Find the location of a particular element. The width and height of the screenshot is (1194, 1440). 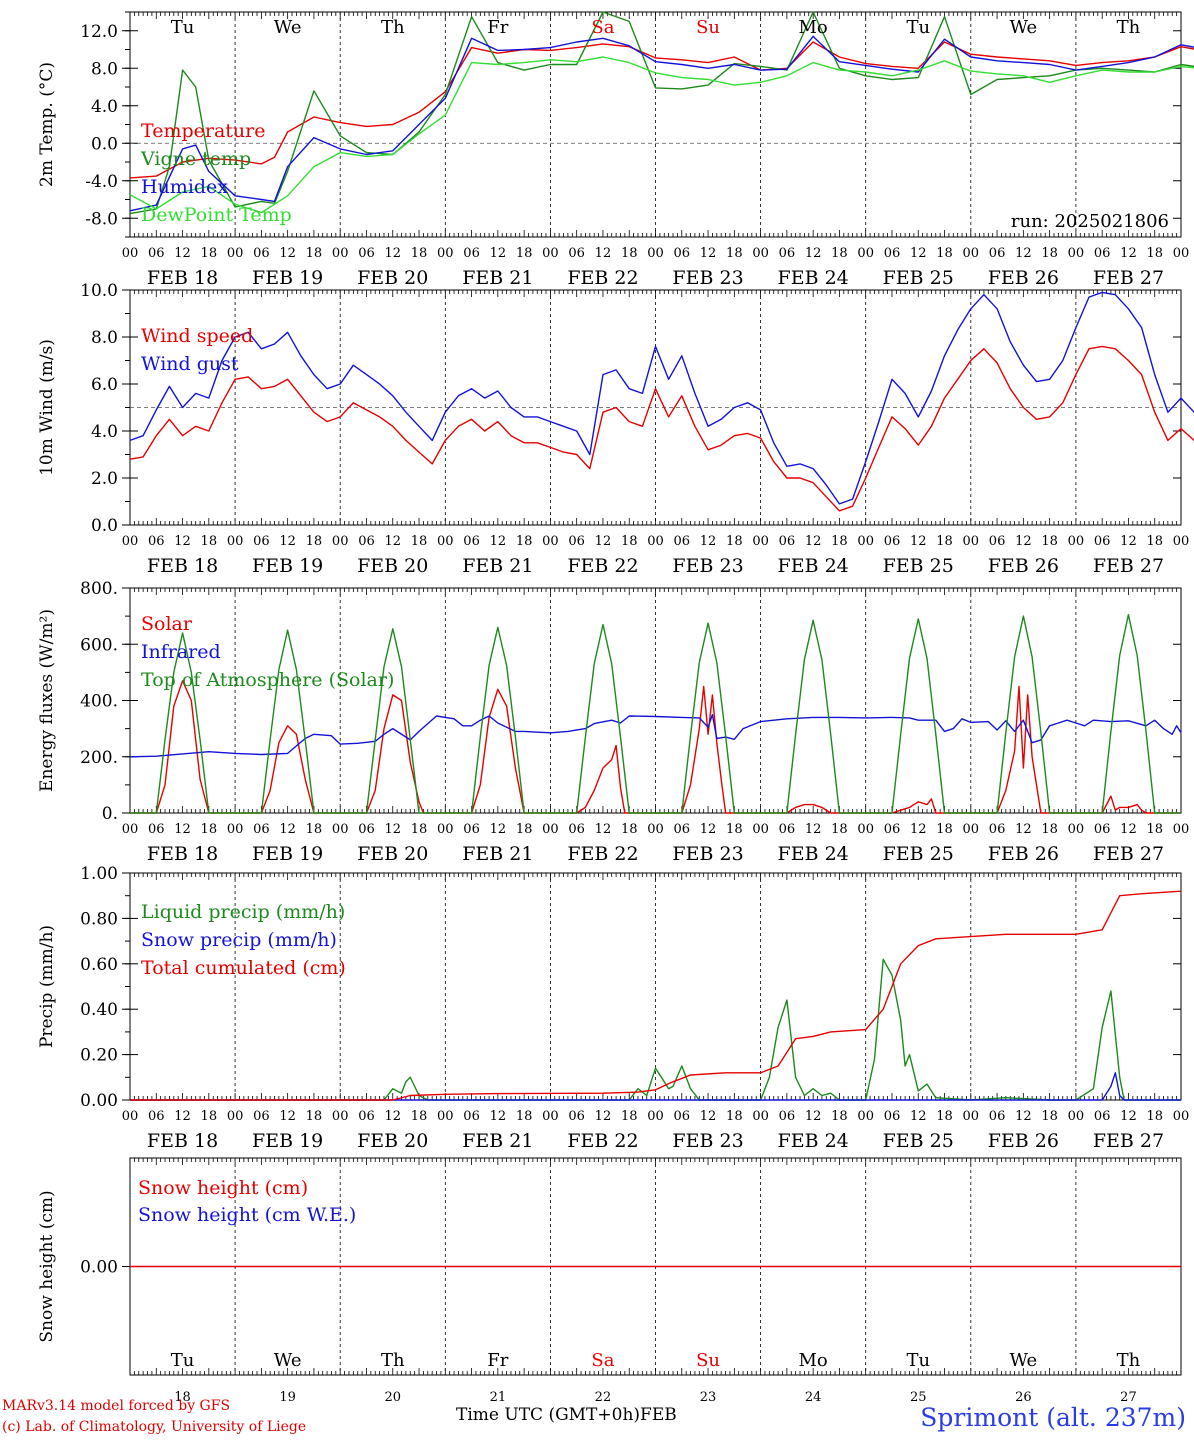

legend-label: Snow precip (mm/h) is located at coordinates (239, 940).